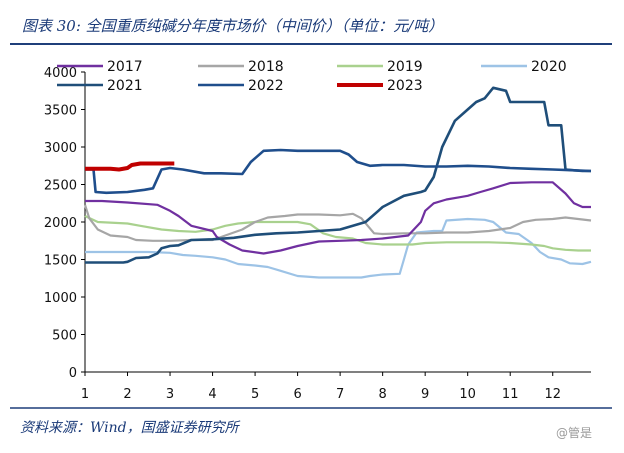 This screenshot has height=453, width=624. I want to click on y-tick-label: 1500, so click(60, 261).